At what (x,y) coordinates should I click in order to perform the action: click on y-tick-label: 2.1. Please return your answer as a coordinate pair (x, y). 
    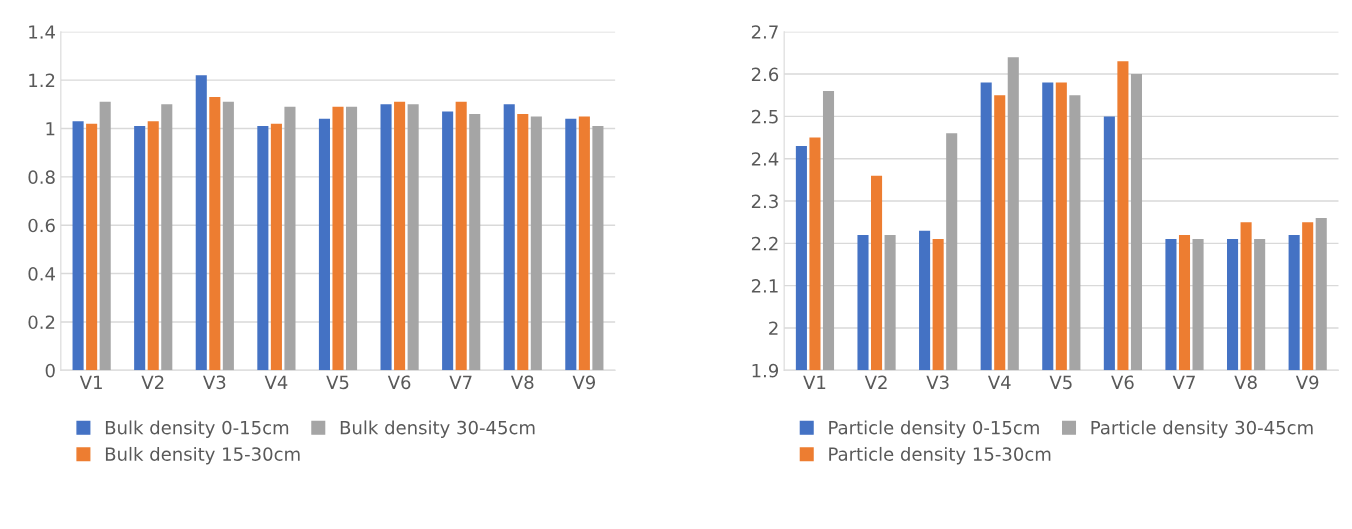
    Looking at the image, I should click on (764, 286).